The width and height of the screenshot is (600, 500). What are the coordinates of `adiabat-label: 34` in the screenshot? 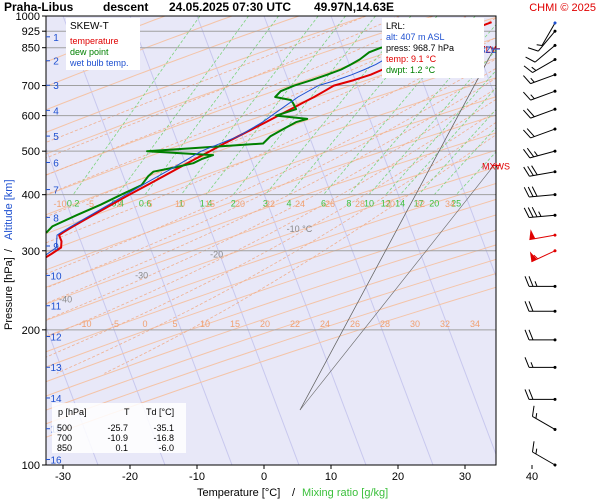 It's located at (475, 324).